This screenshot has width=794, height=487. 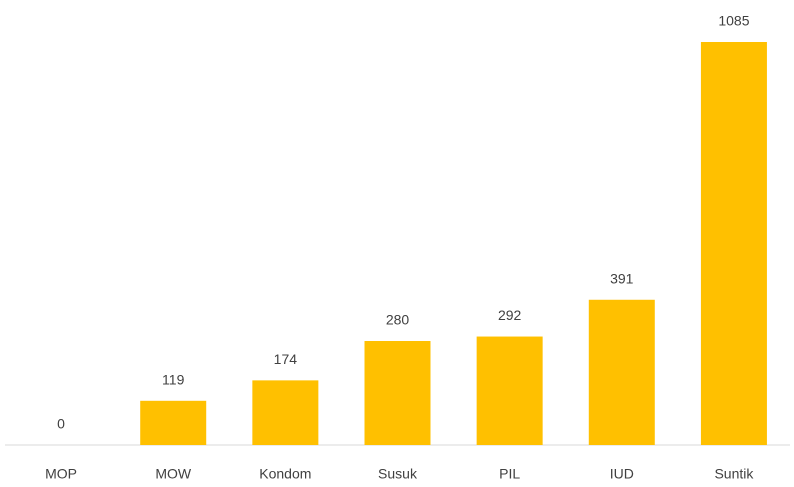 I want to click on x-tick-label: IUD, so click(x=622, y=474).